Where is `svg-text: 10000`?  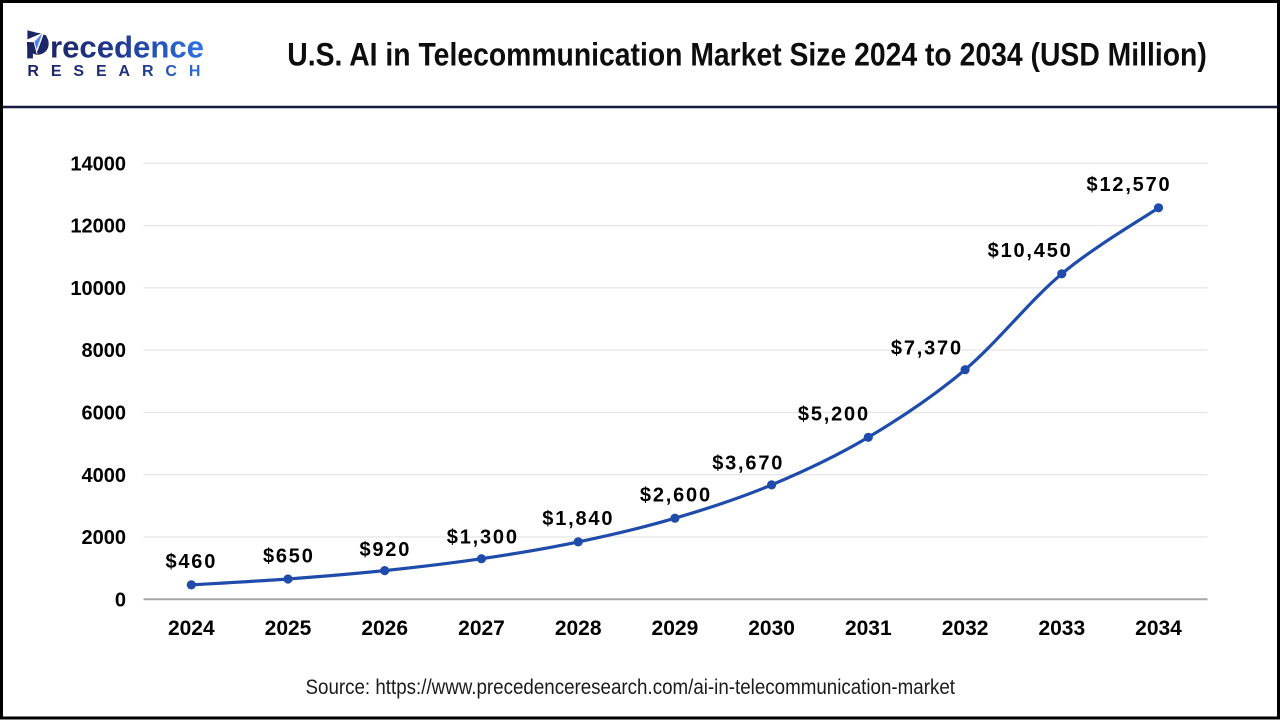 svg-text: 10000 is located at coordinates (98, 289).